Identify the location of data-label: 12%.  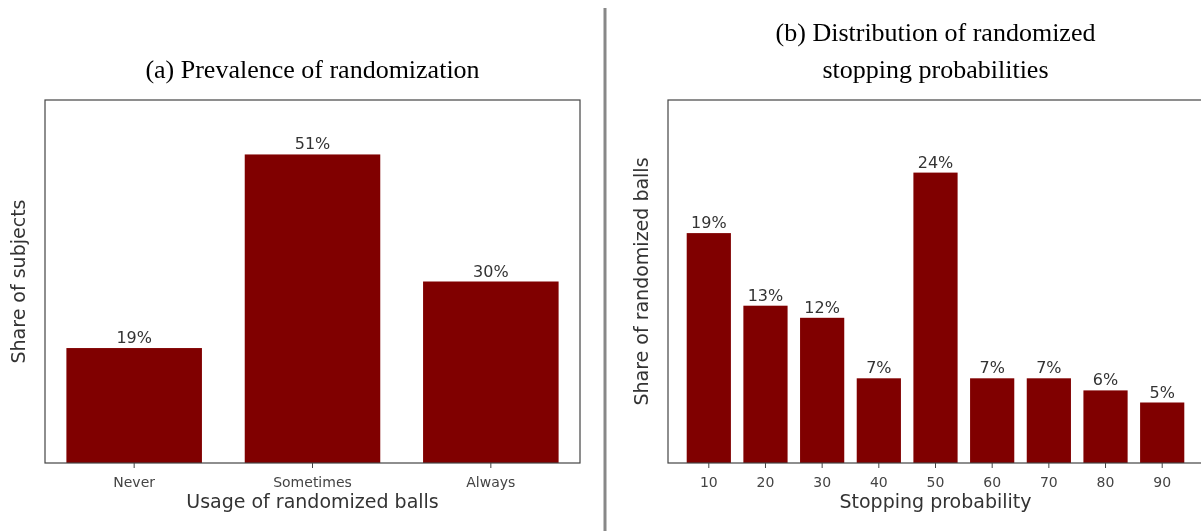
(822, 307).